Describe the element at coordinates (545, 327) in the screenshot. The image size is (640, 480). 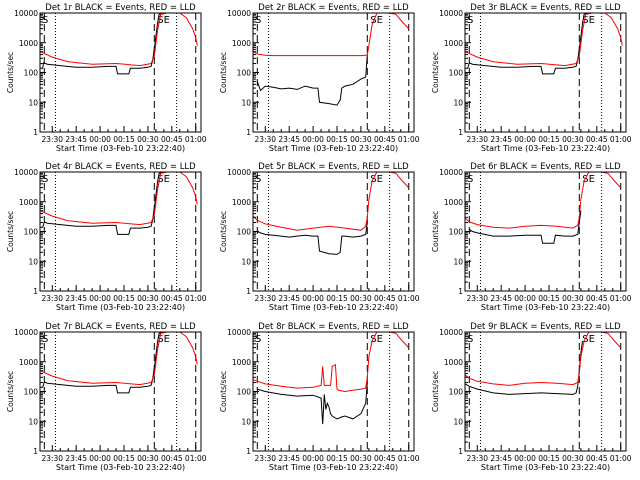
I see `panel-title: Det 9r BLACK = Events, RED = LLD` at that location.